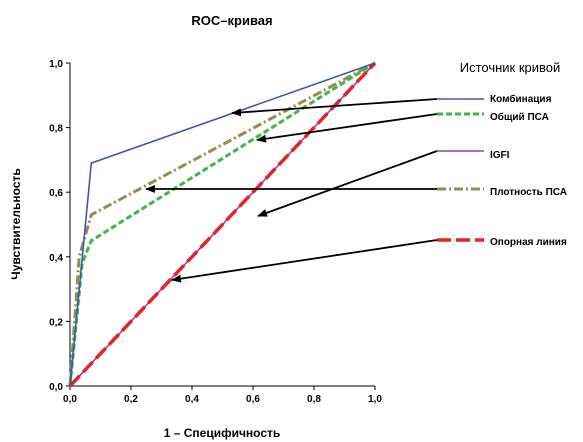  What do you see at coordinates (222, 395) in the screenshot?
I see `x-ticks: 0,0 0,2 0,4 0,6 0,8 1,0` at bounding box center [222, 395].